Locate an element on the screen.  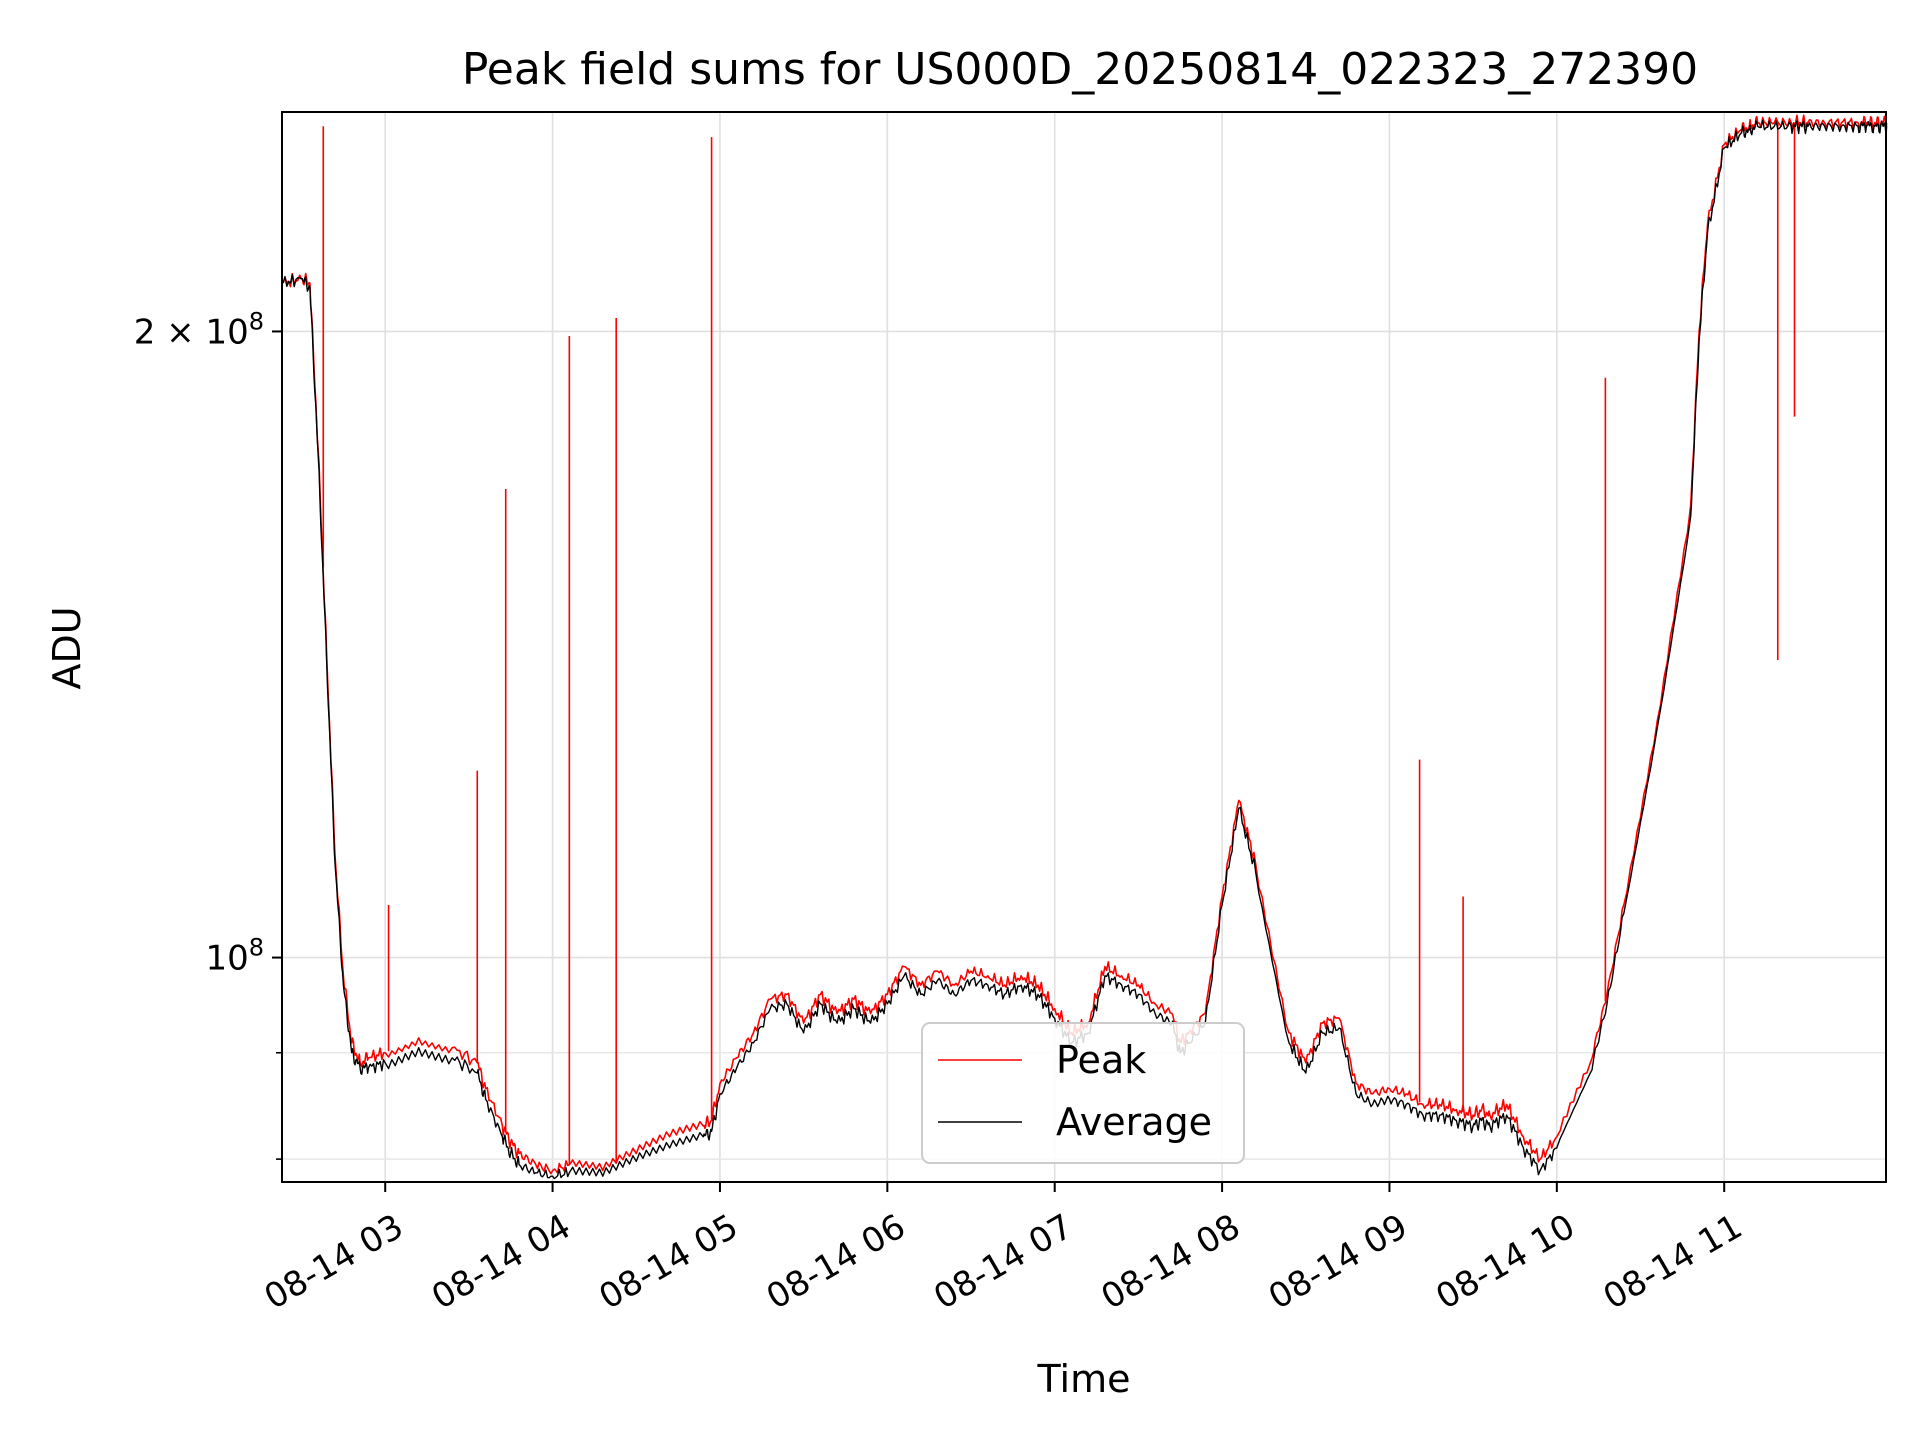
y-axis: 108 2 × 108 is located at coordinates (208, 733).